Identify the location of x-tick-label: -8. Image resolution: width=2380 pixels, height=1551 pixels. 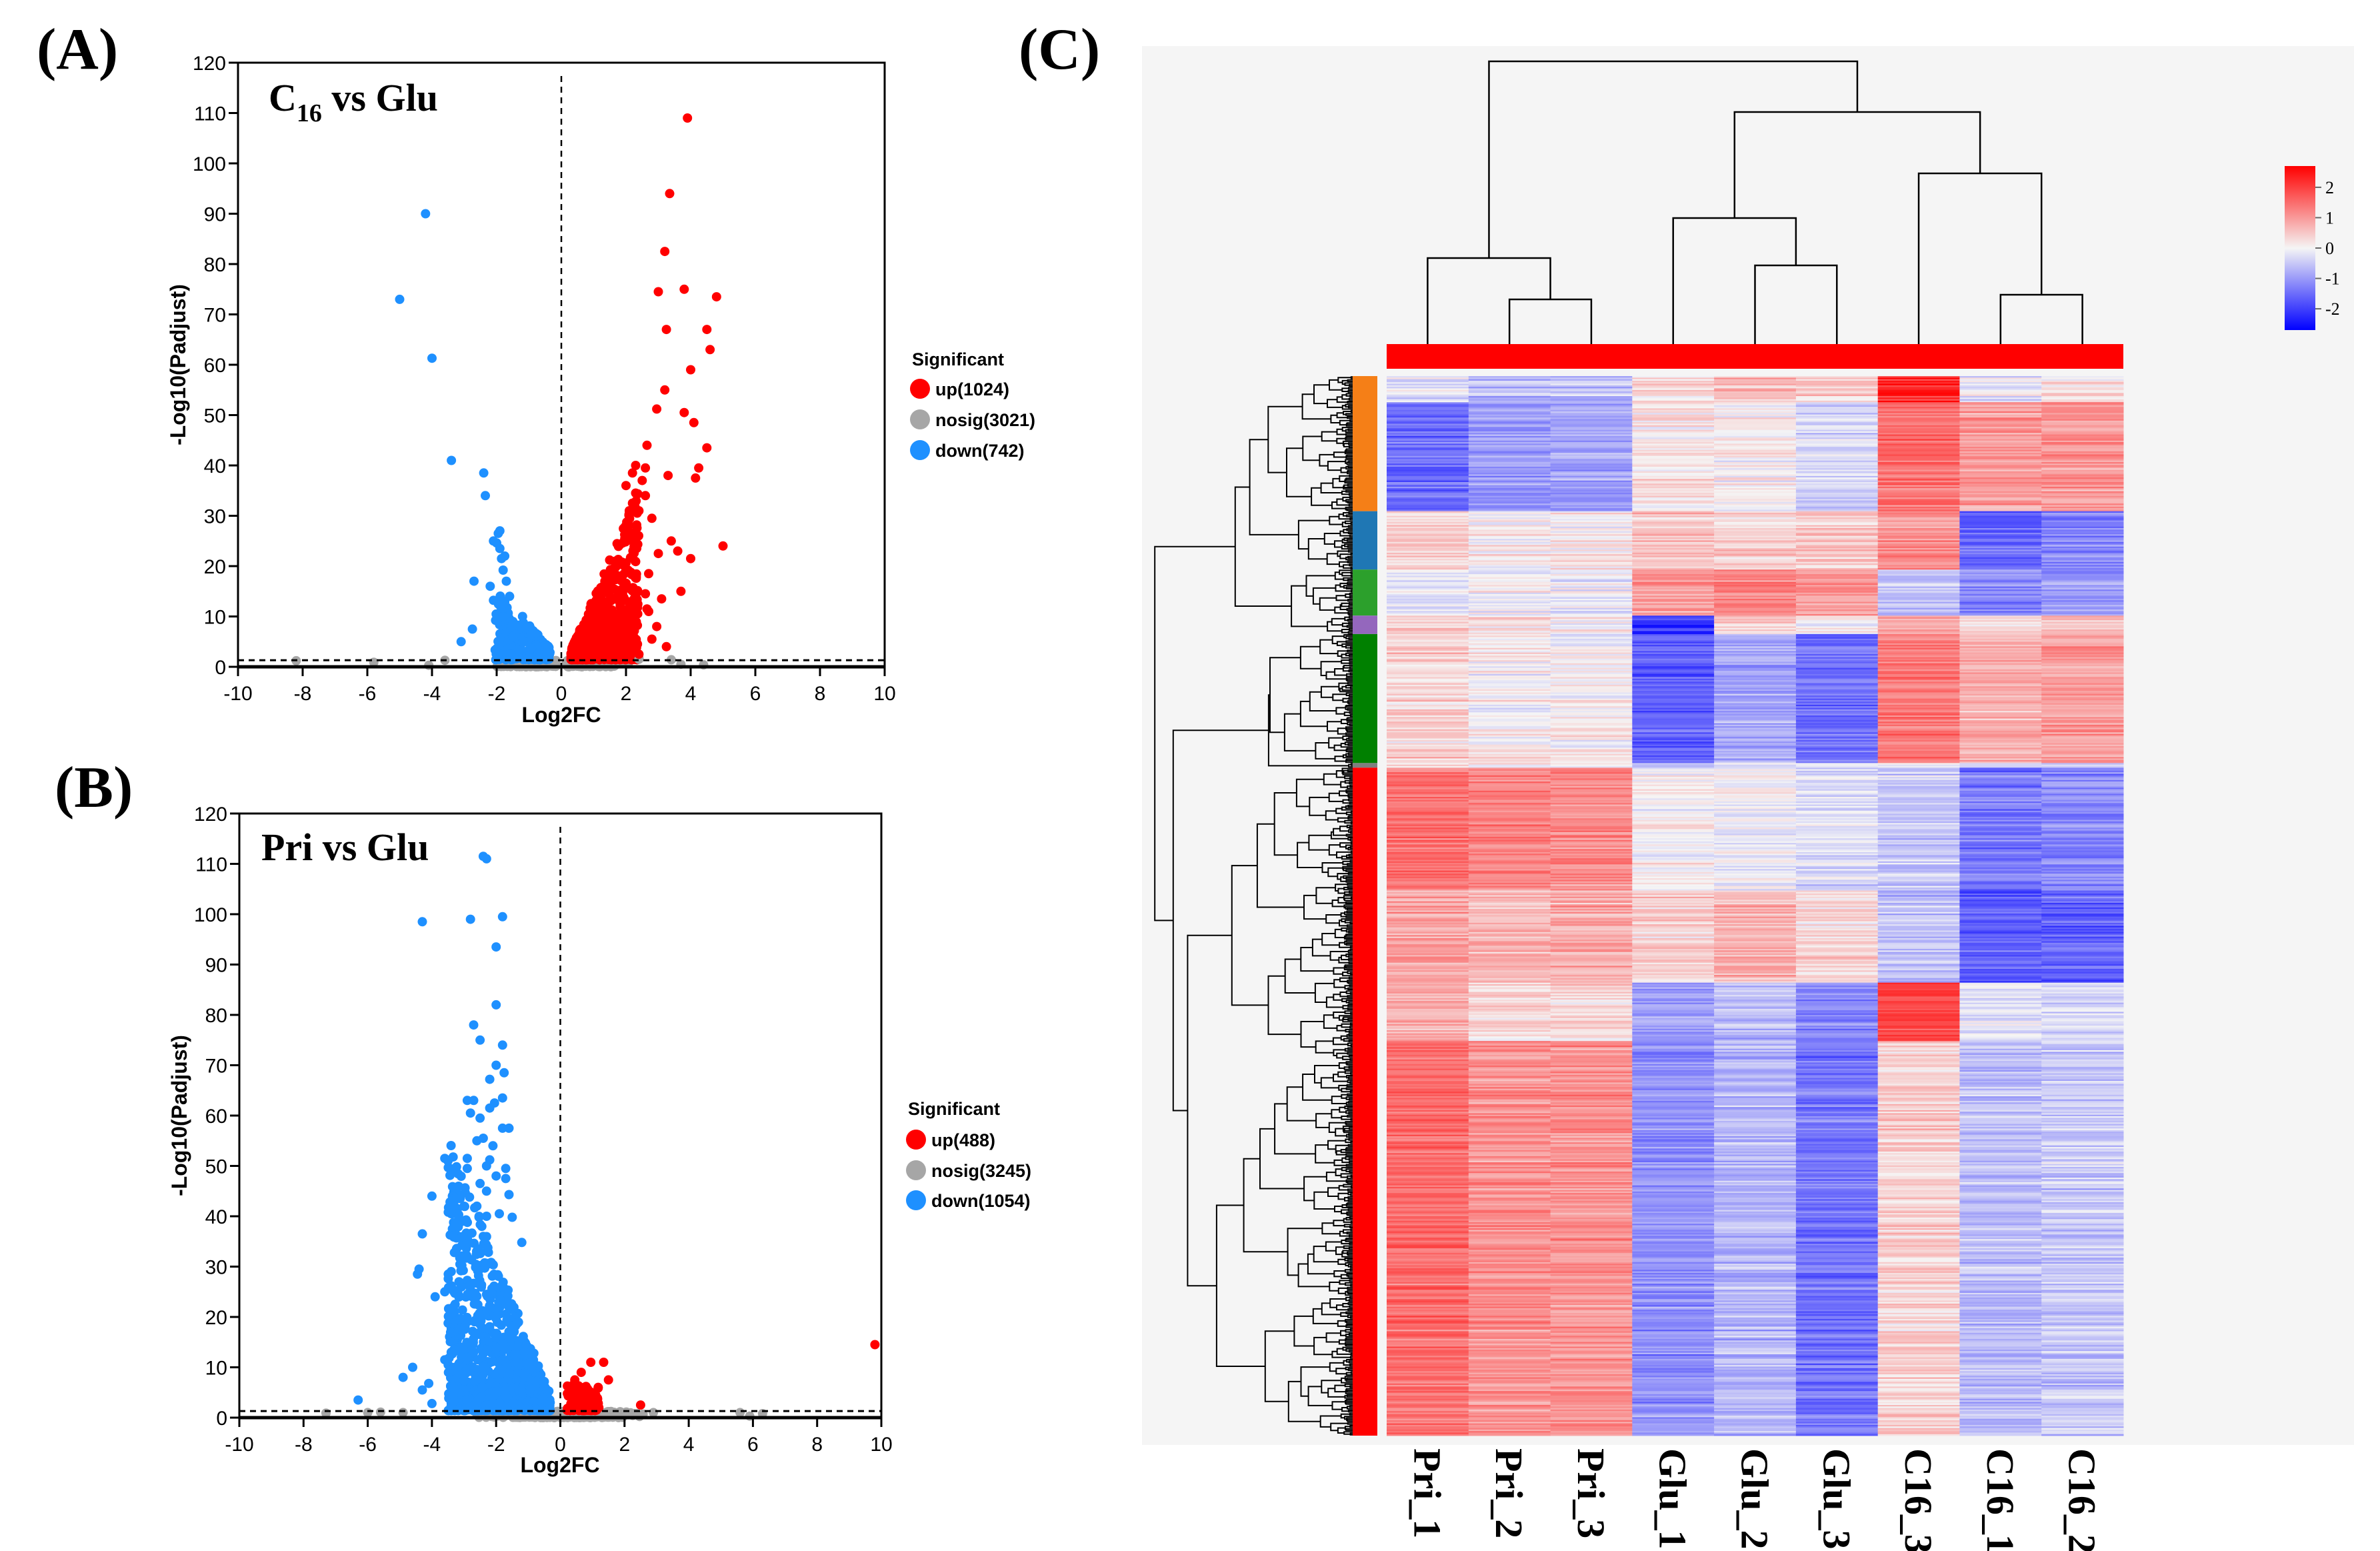
(304, 1445).